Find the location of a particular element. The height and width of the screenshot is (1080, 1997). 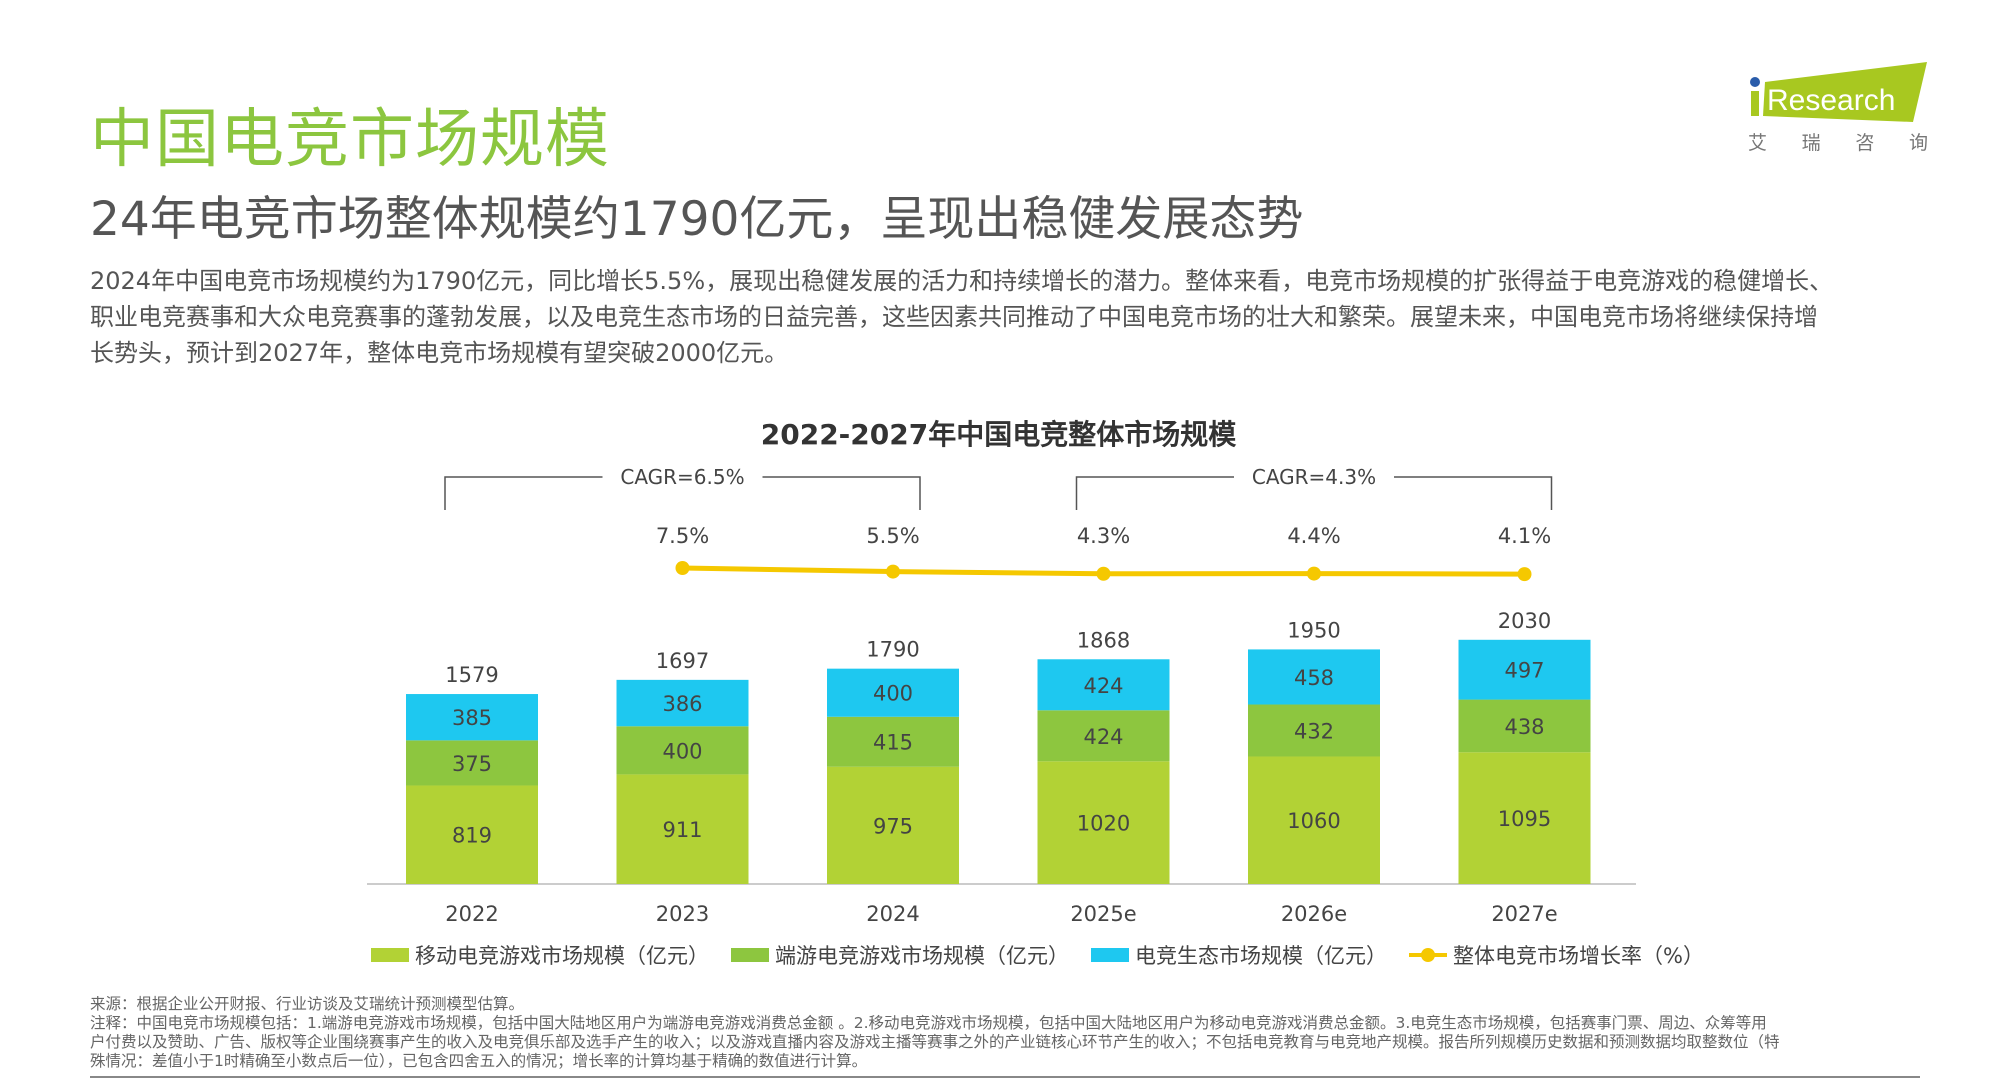

x-tick-label: 2027e is located at coordinates (1524, 914).